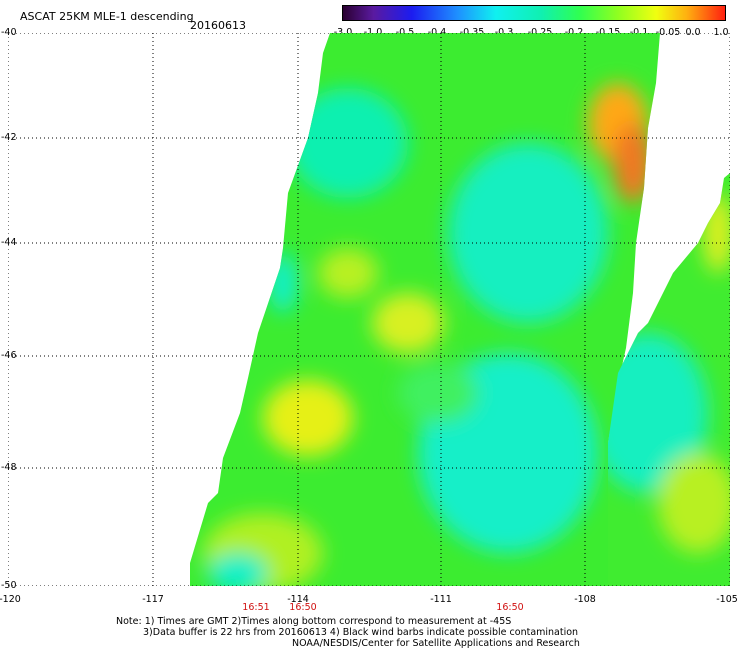  Describe the element at coordinates (218, 25) in the screenshot. I see `map-date: 20160613` at that location.